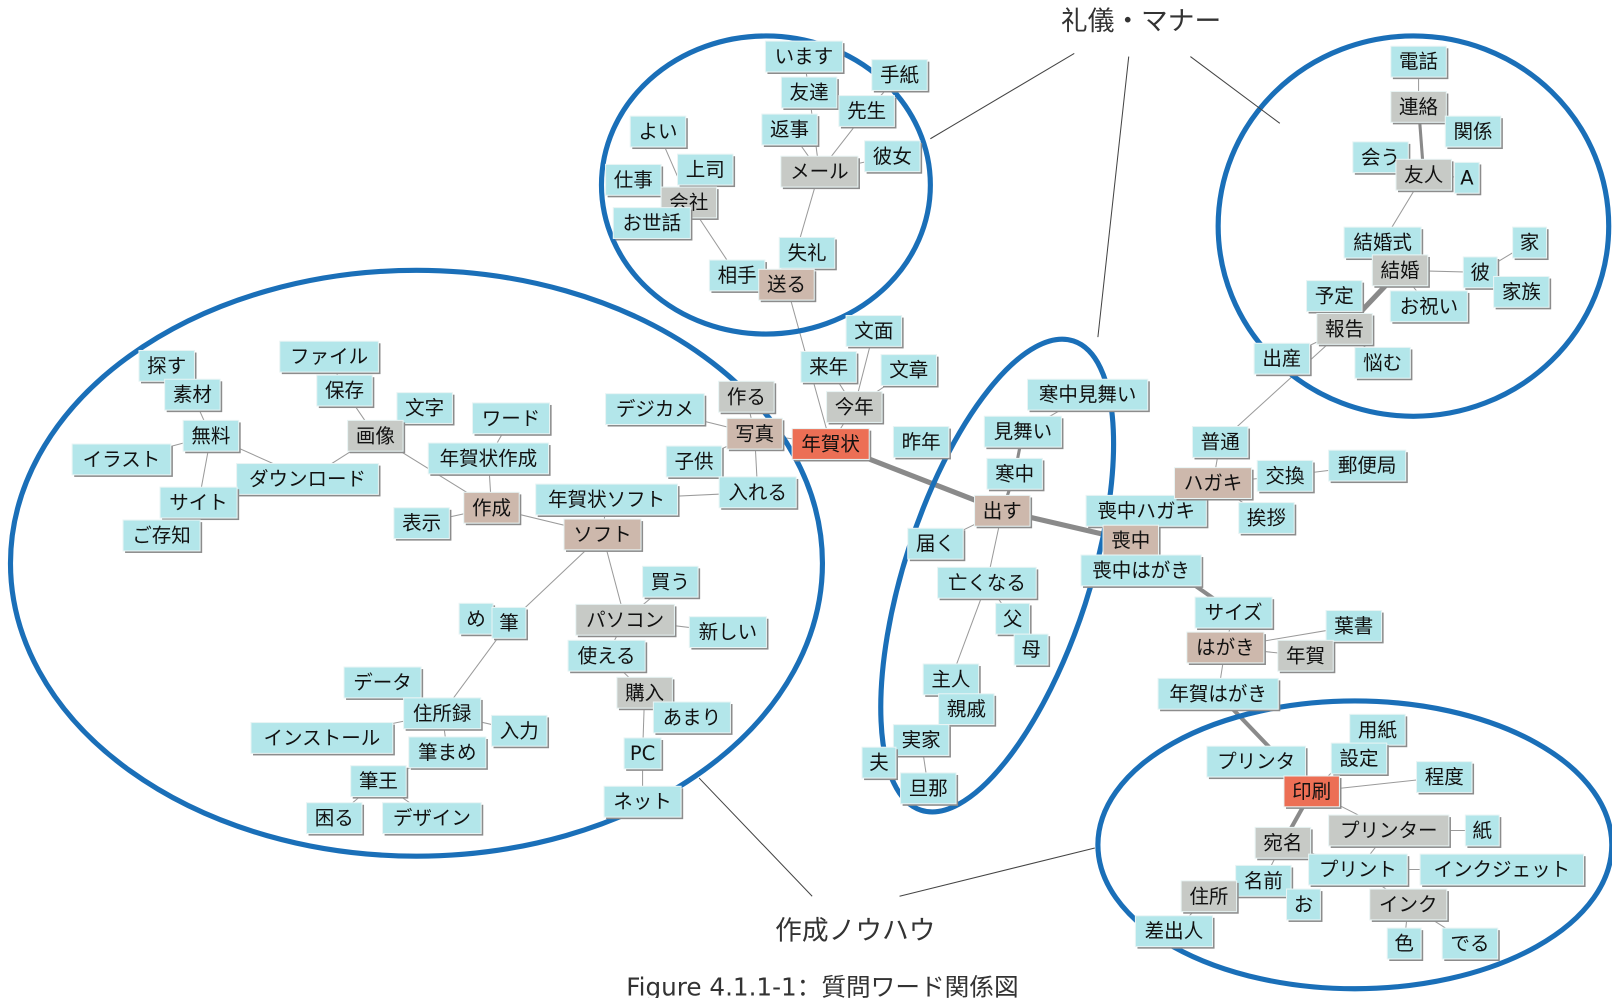  Describe the element at coordinates (122, 459) in the screenshot. I see `node-label: イラスト` at that location.